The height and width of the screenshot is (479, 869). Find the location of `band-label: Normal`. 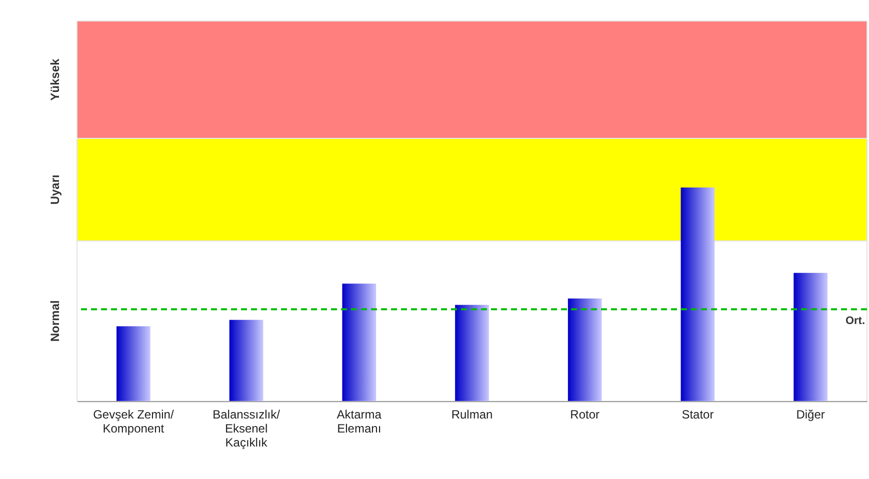

band-label: Normal is located at coordinates (55, 321).